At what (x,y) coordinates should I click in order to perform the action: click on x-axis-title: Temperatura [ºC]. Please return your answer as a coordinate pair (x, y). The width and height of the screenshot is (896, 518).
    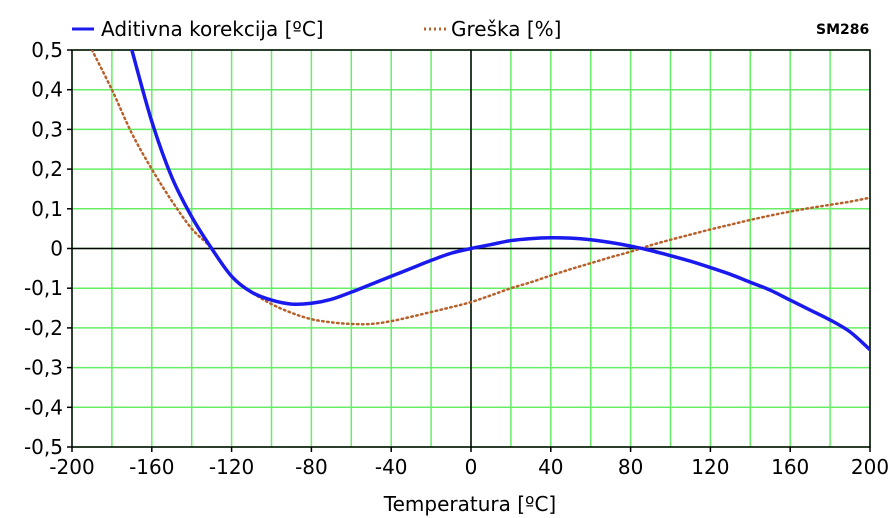
    Looking at the image, I should click on (469, 504).